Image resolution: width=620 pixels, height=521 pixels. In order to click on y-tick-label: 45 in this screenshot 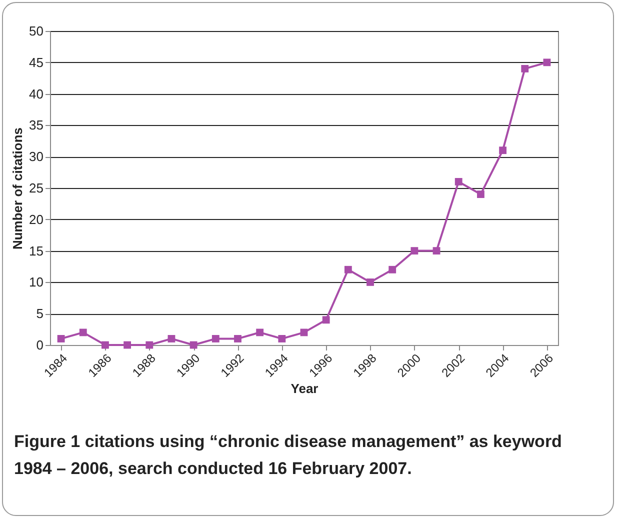, I will do `click(36, 62)`.